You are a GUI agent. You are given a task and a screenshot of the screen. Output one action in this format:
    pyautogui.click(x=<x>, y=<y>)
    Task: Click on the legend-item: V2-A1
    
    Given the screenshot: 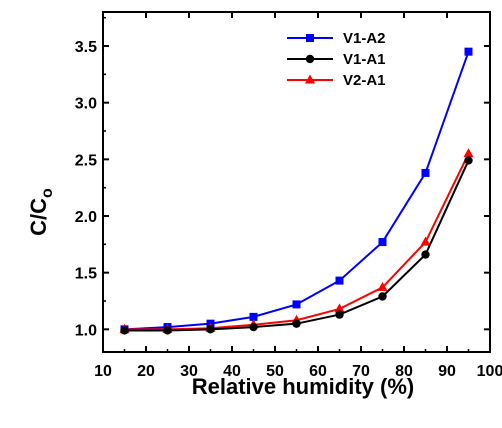 What is the action you would take?
    pyautogui.click(x=336, y=80)
    